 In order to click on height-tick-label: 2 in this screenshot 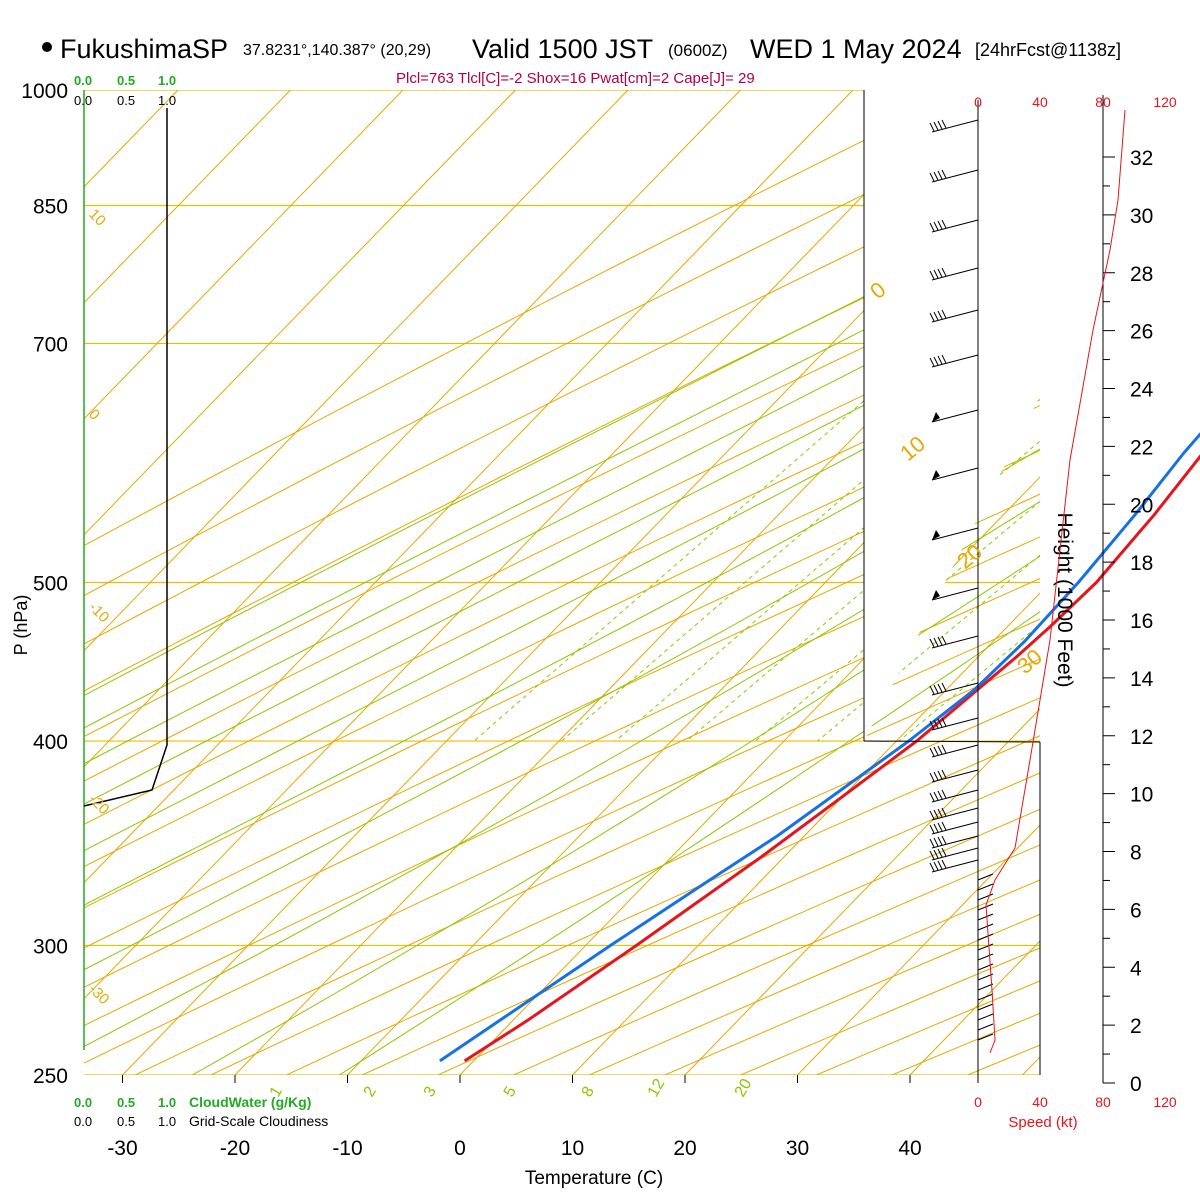, I will do `click(1136, 1026)`.